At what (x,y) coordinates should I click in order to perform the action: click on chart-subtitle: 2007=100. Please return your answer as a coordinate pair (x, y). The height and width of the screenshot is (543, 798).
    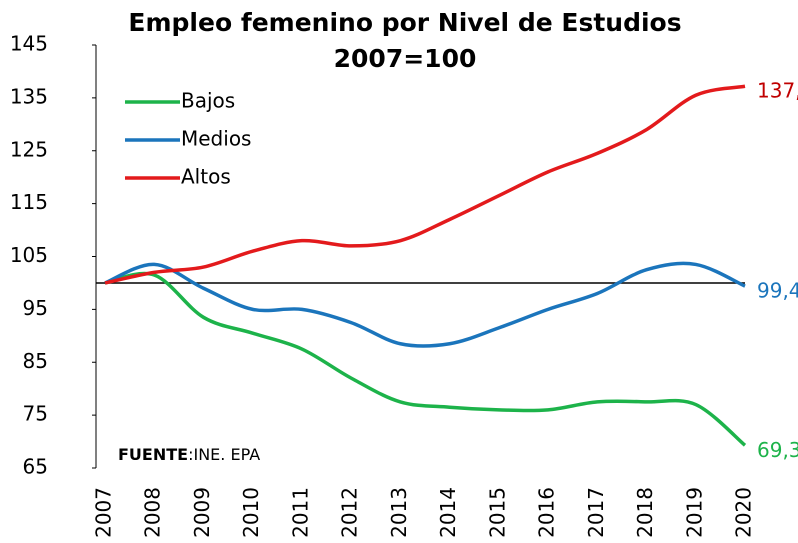
    Looking at the image, I should click on (405, 58).